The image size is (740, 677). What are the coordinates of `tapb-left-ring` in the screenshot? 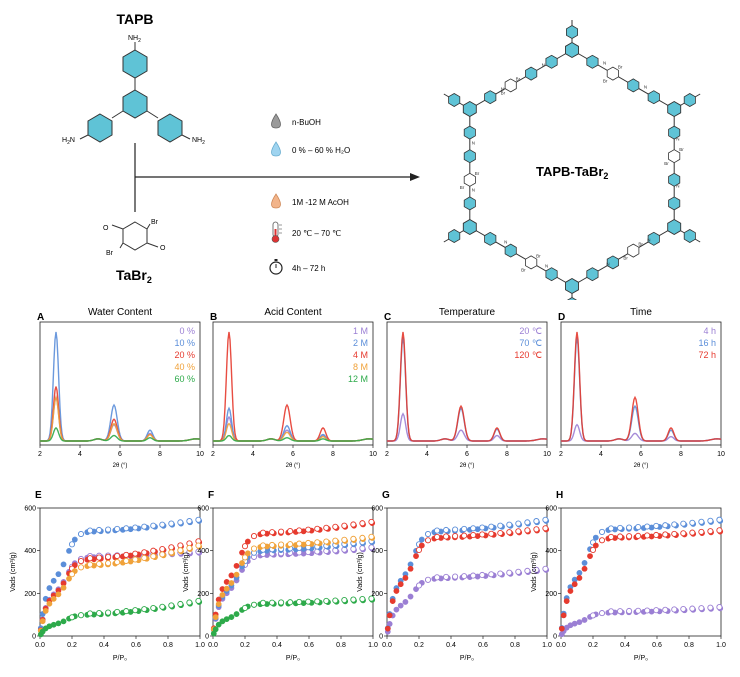 It's located at (100, 128).